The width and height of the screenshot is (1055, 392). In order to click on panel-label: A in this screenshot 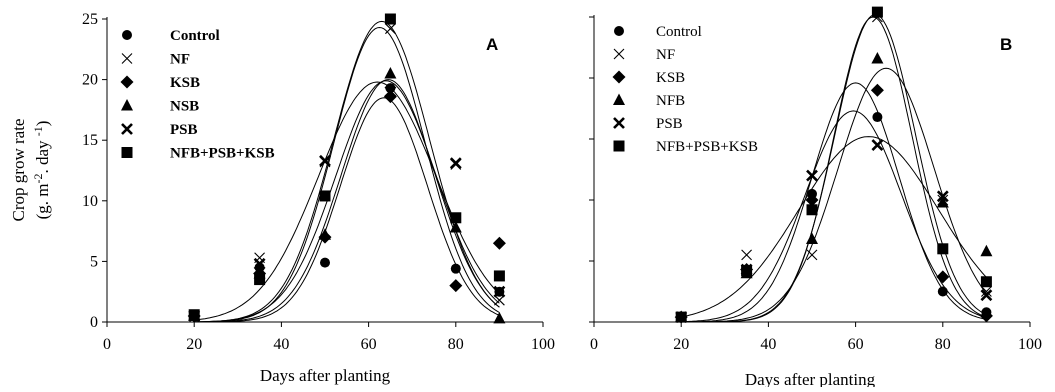, I will do `click(492, 44)`.